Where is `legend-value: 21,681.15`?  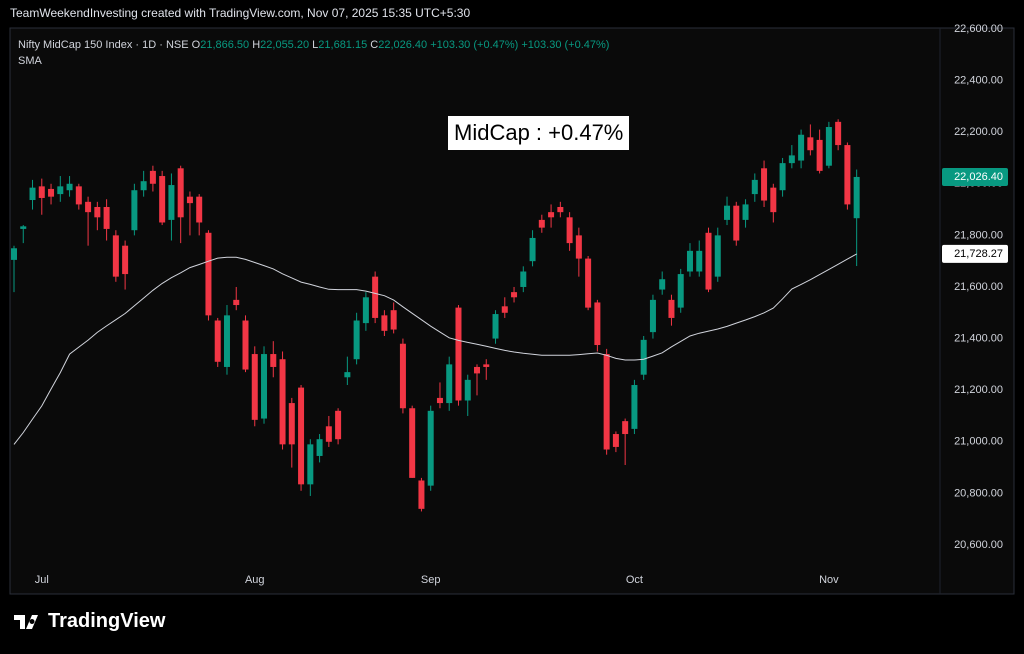
legend-value: 21,681.15 is located at coordinates (343, 45).